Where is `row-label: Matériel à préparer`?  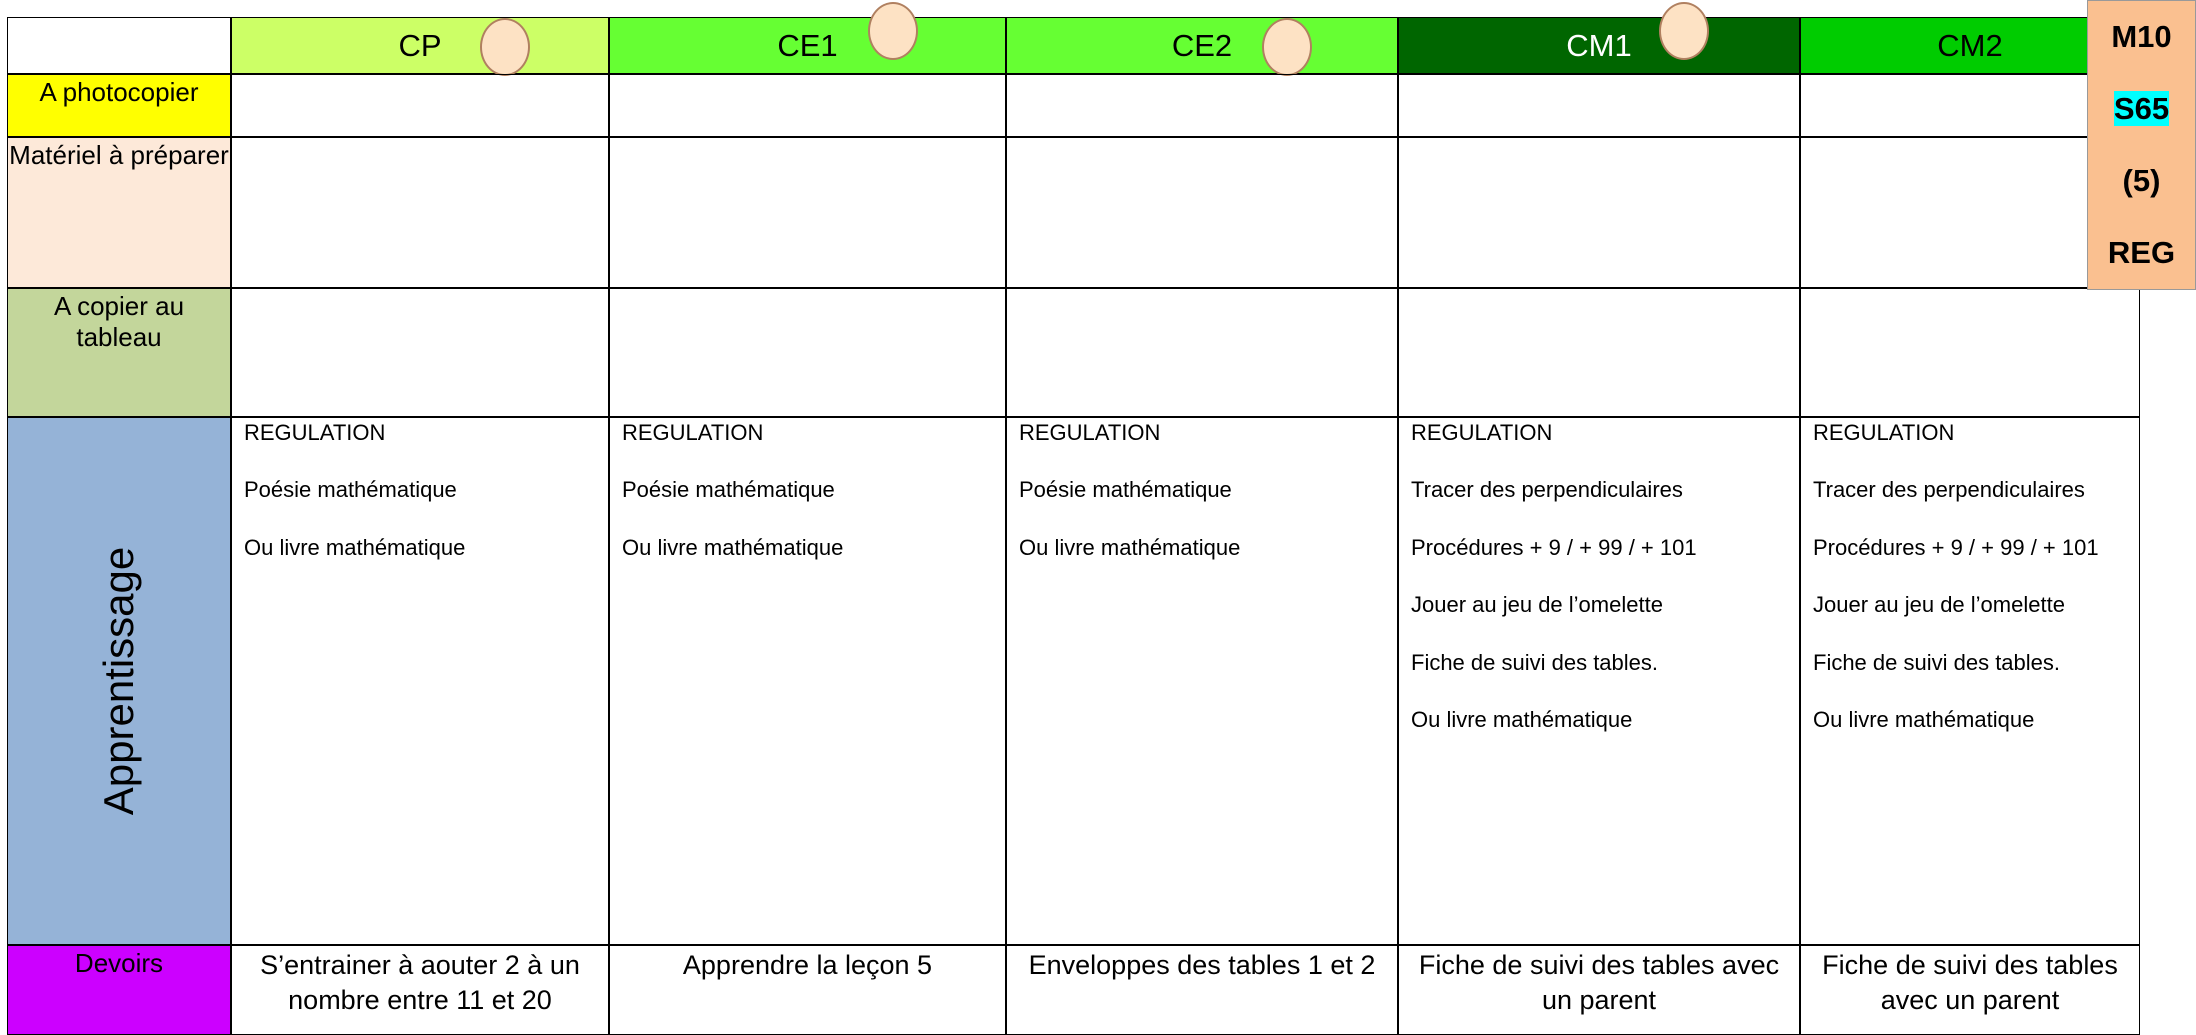
row-label: Matériel à préparer is located at coordinates (119, 212).